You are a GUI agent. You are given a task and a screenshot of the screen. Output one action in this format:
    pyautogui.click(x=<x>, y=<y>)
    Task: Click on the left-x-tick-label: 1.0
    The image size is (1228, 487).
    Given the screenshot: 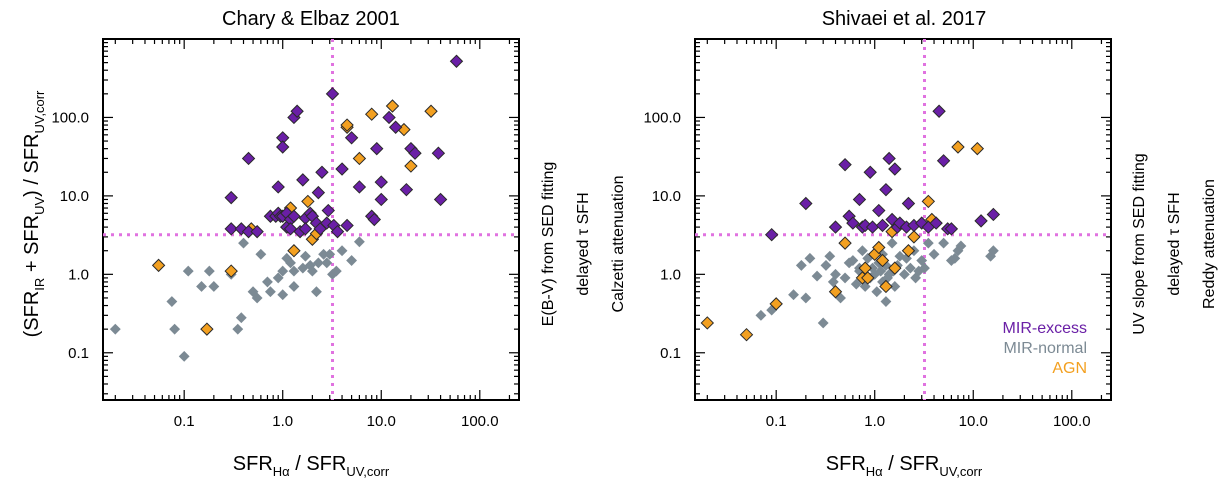 What is the action you would take?
    pyautogui.click(x=282, y=421)
    